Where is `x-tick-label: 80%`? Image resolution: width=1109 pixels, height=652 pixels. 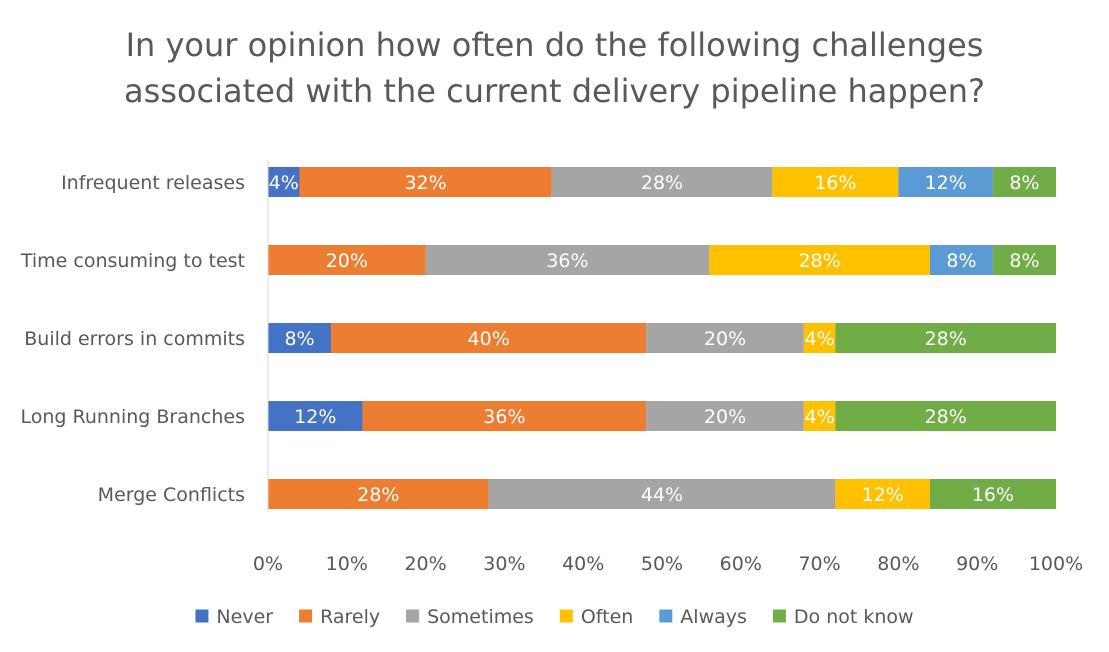 x-tick-label: 80% is located at coordinates (898, 564).